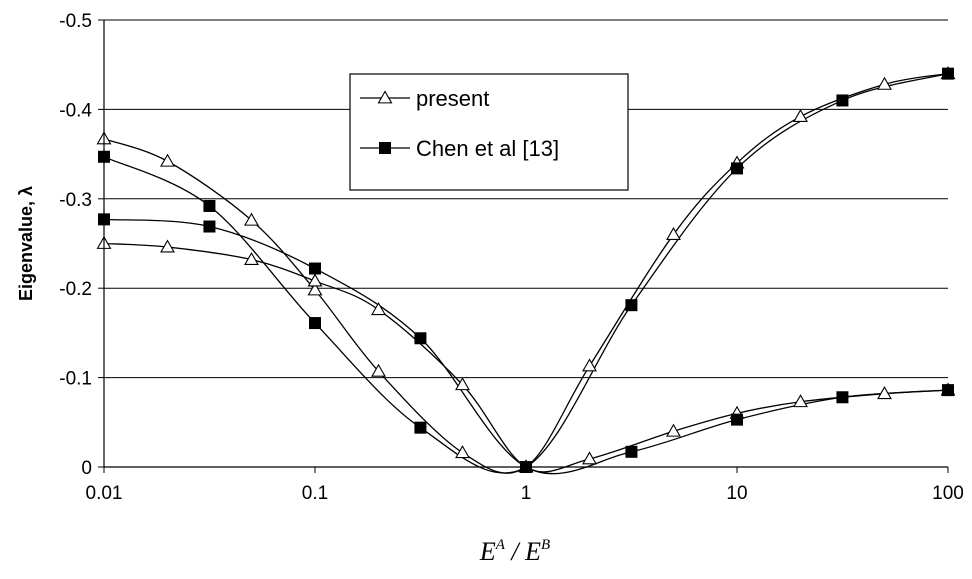 The image size is (972, 579). I want to click on y-tick-label: 0, so click(86, 468).